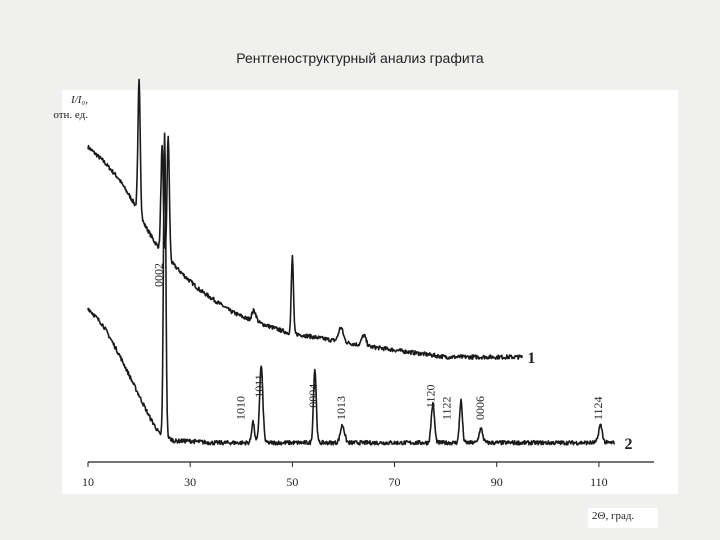 The height and width of the screenshot is (540, 720). What do you see at coordinates (360, 58) in the screenshot?
I see `slide-title: Рентгеноструктурный анализ графита` at bounding box center [360, 58].